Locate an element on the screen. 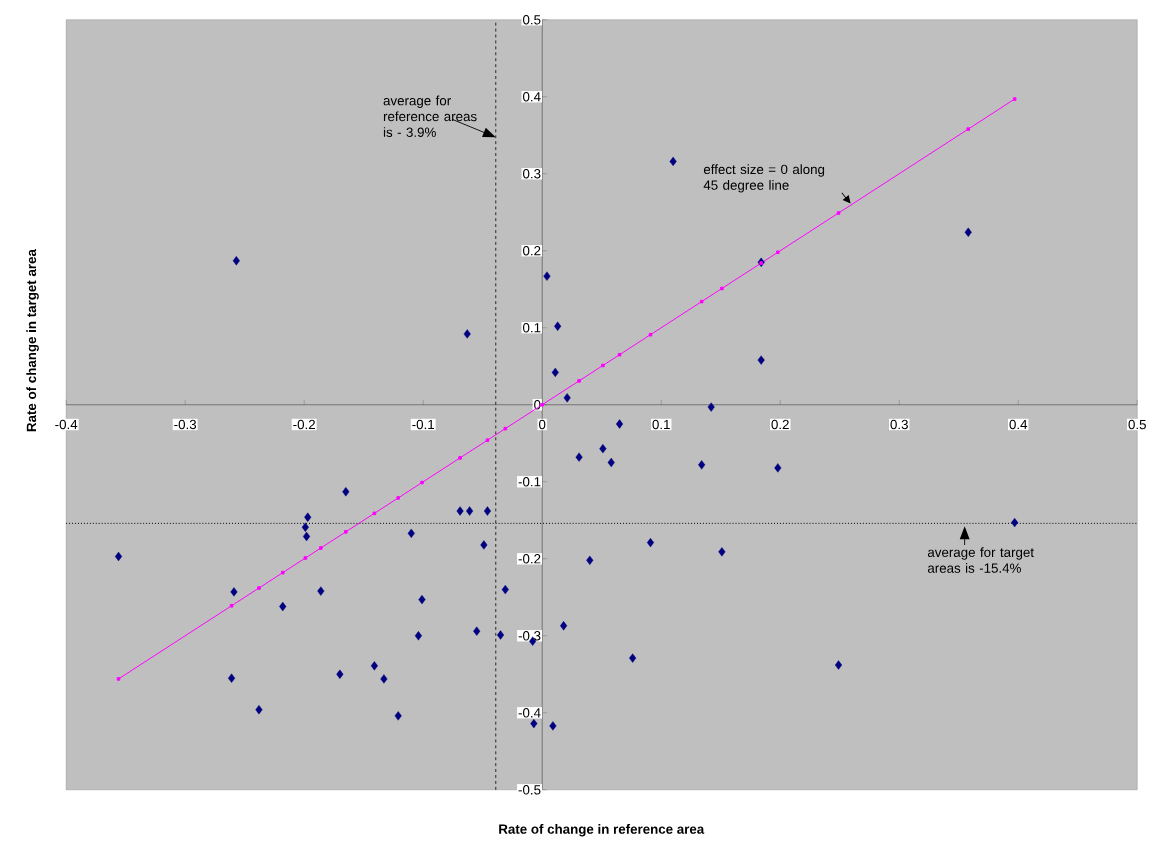  y-tick-label: -0.4 is located at coordinates (529, 713).